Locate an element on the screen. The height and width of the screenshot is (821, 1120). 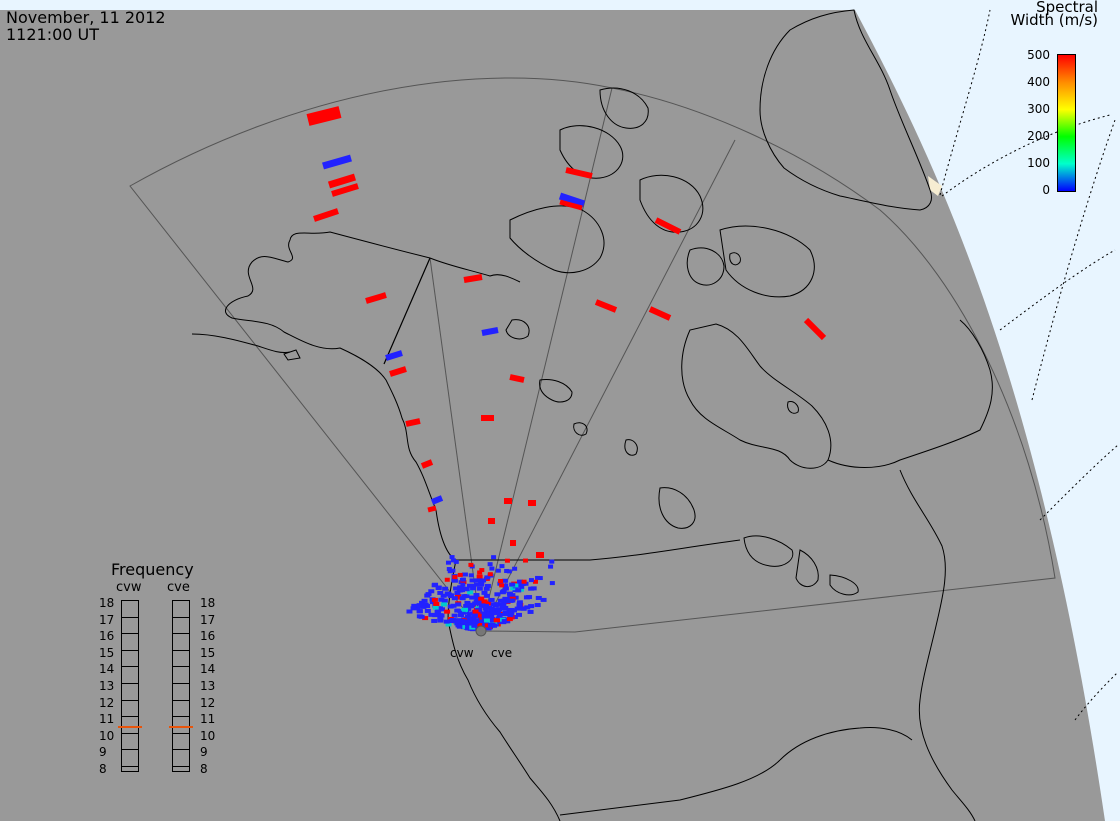
frequency-title: Frequency is located at coordinates (152, 569).